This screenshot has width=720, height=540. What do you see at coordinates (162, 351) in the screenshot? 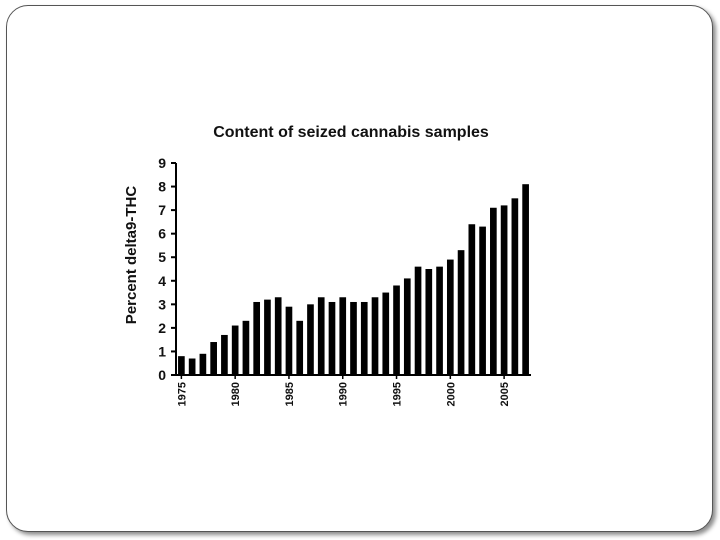
I see `y-tick-label: 1` at bounding box center [162, 351].